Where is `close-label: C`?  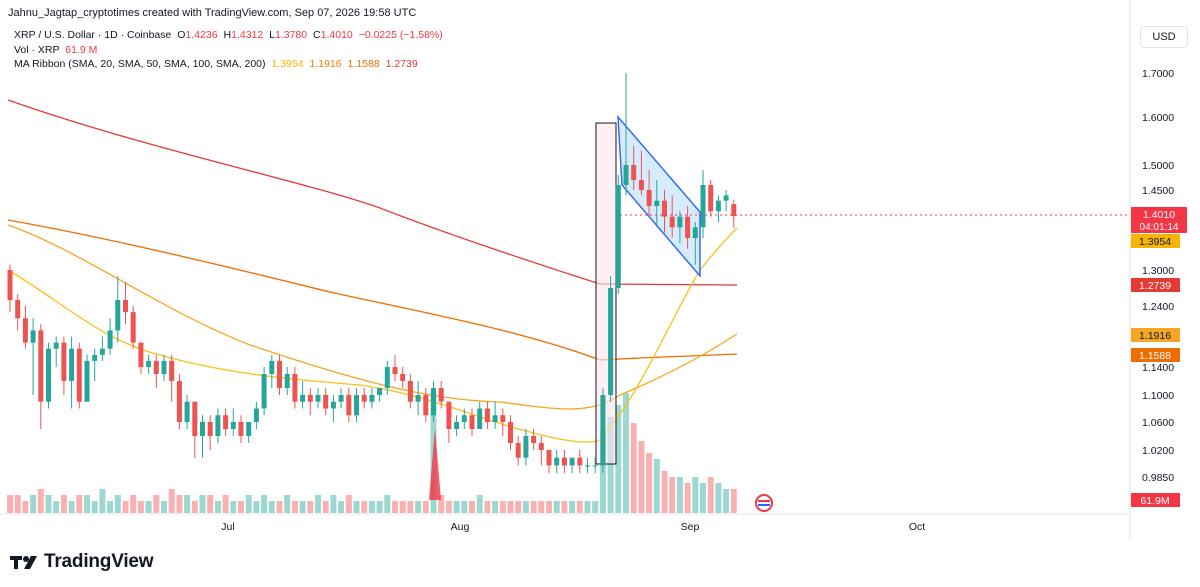 close-label: C is located at coordinates (317, 35).